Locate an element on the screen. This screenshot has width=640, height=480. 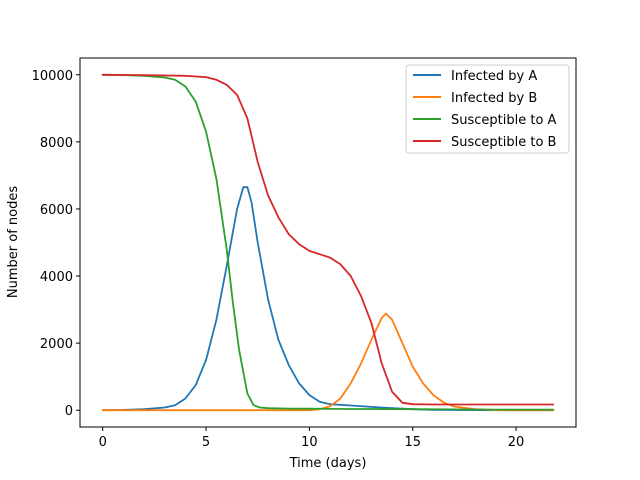
x-tick-label: 0 is located at coordinates (103, 442).